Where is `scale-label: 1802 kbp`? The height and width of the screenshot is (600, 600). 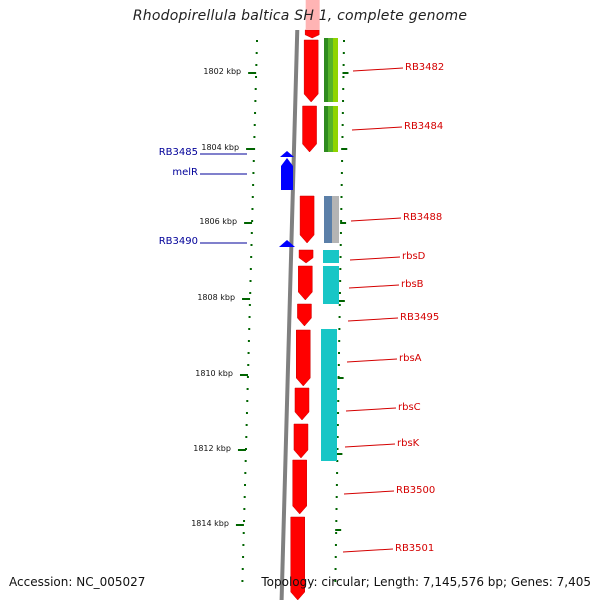 scale-label: 1802 kbp is located at coordinates (222, 71).